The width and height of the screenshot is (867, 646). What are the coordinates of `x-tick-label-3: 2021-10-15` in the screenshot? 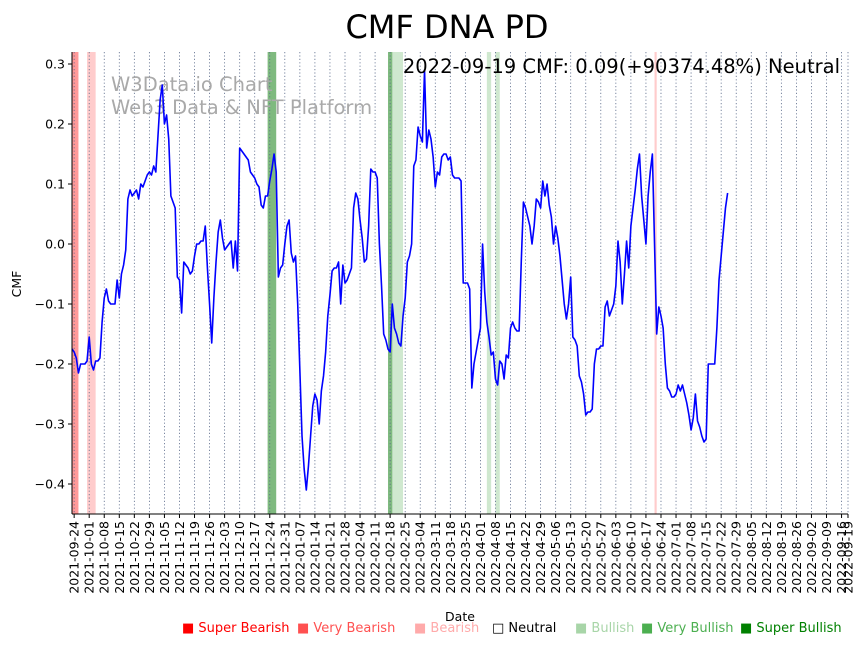 It's located at (119, 557).